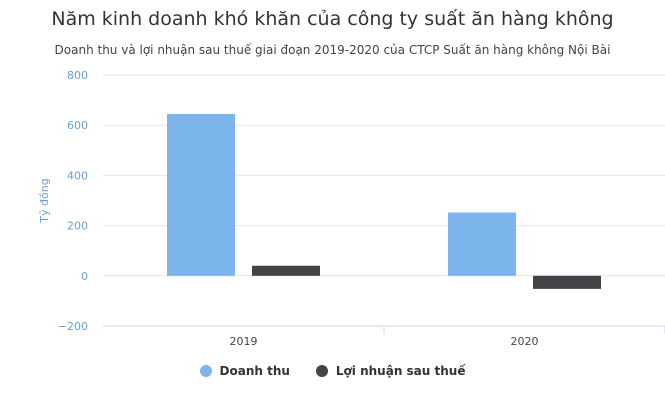 The height and width of the screenshot is (411, 665). I want to click on y-tick-label: −200, so click(73, 326).